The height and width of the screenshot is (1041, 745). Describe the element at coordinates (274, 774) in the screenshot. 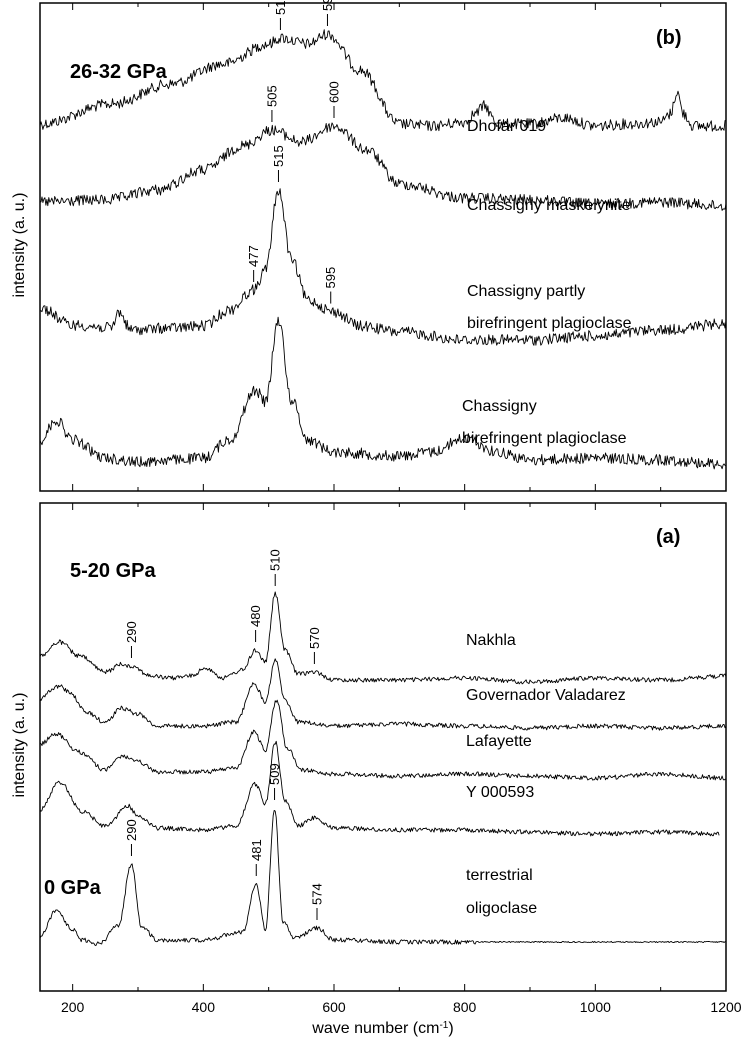

I see `peak-label-509: 509` at that location.